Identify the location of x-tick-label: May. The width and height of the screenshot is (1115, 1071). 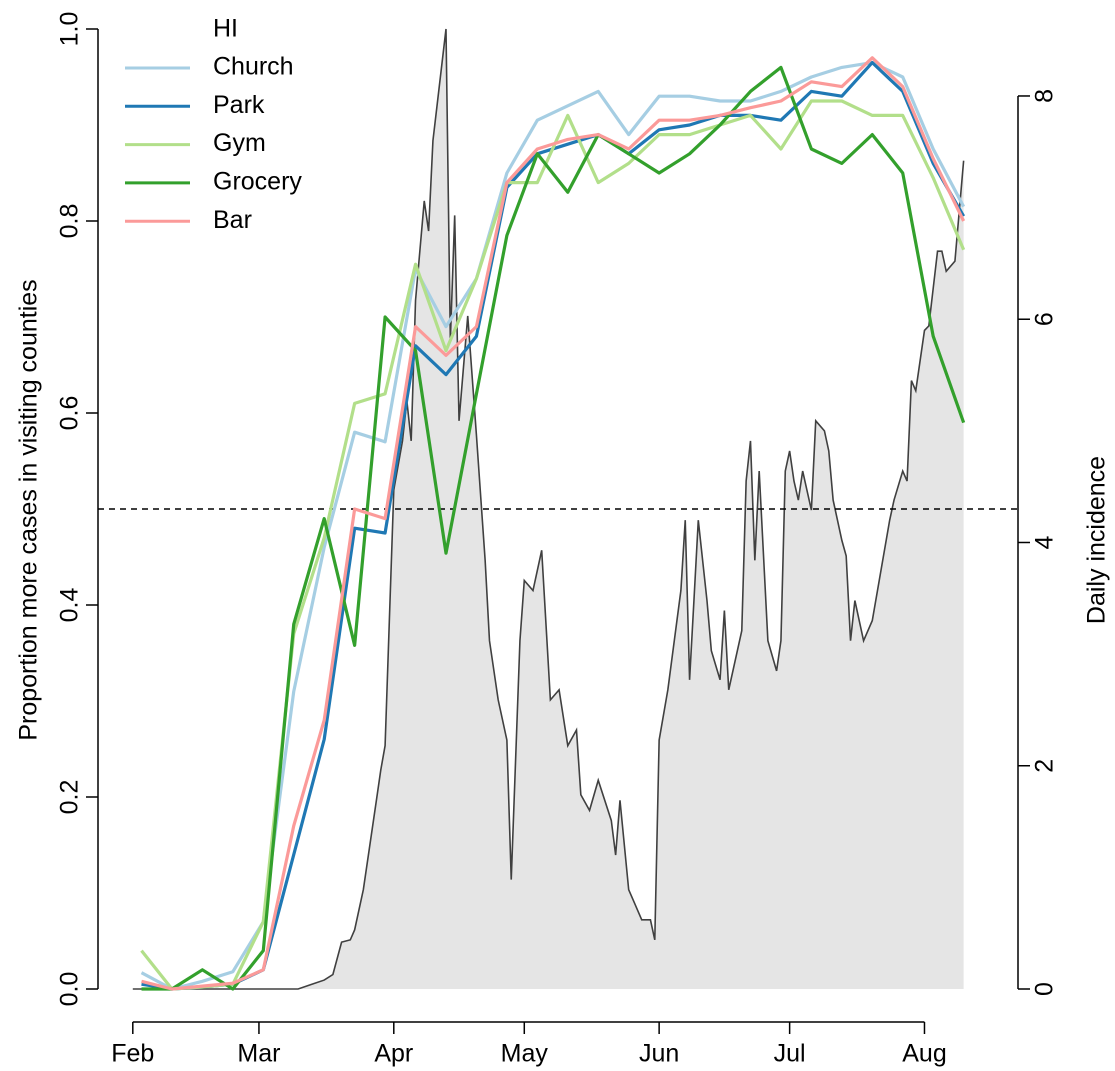
(525, 1054).